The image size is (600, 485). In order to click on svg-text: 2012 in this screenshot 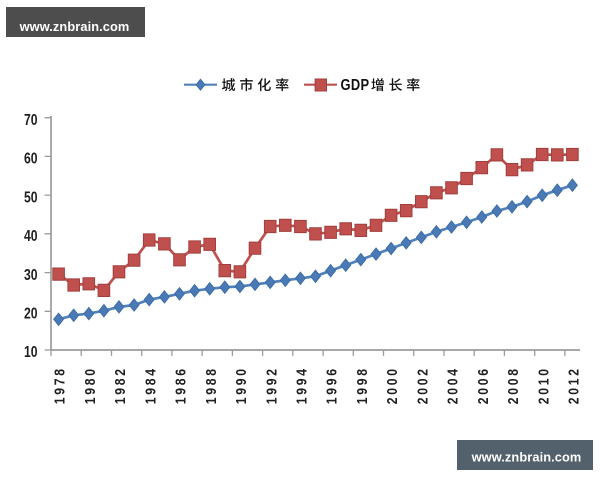, I will do `click(574, 385)`.